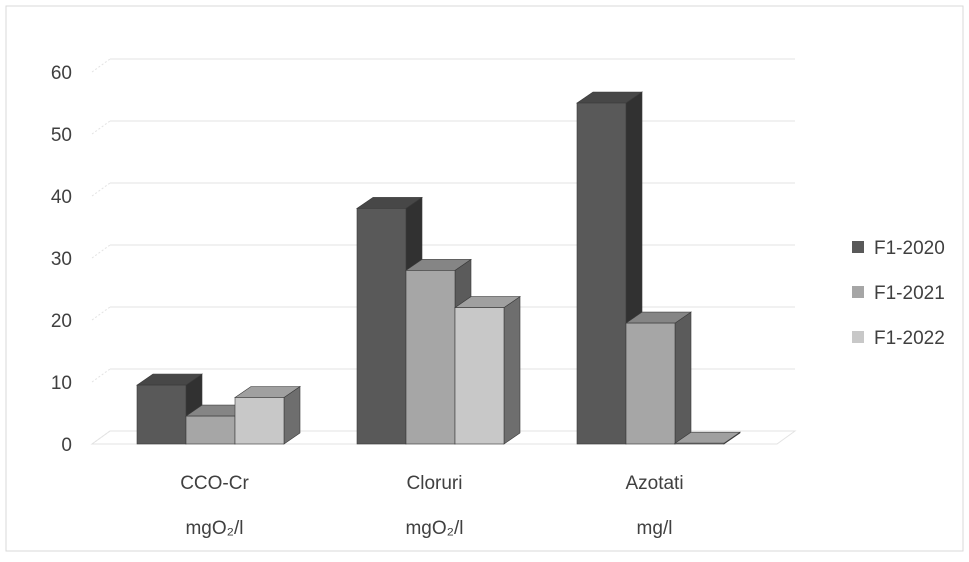 The width and height of the screenshot is (969, 562). What do you see at coordinates (61, 383) in the screenshot?
I see `y-tick-label: 10` at bounding box center [61, 383].